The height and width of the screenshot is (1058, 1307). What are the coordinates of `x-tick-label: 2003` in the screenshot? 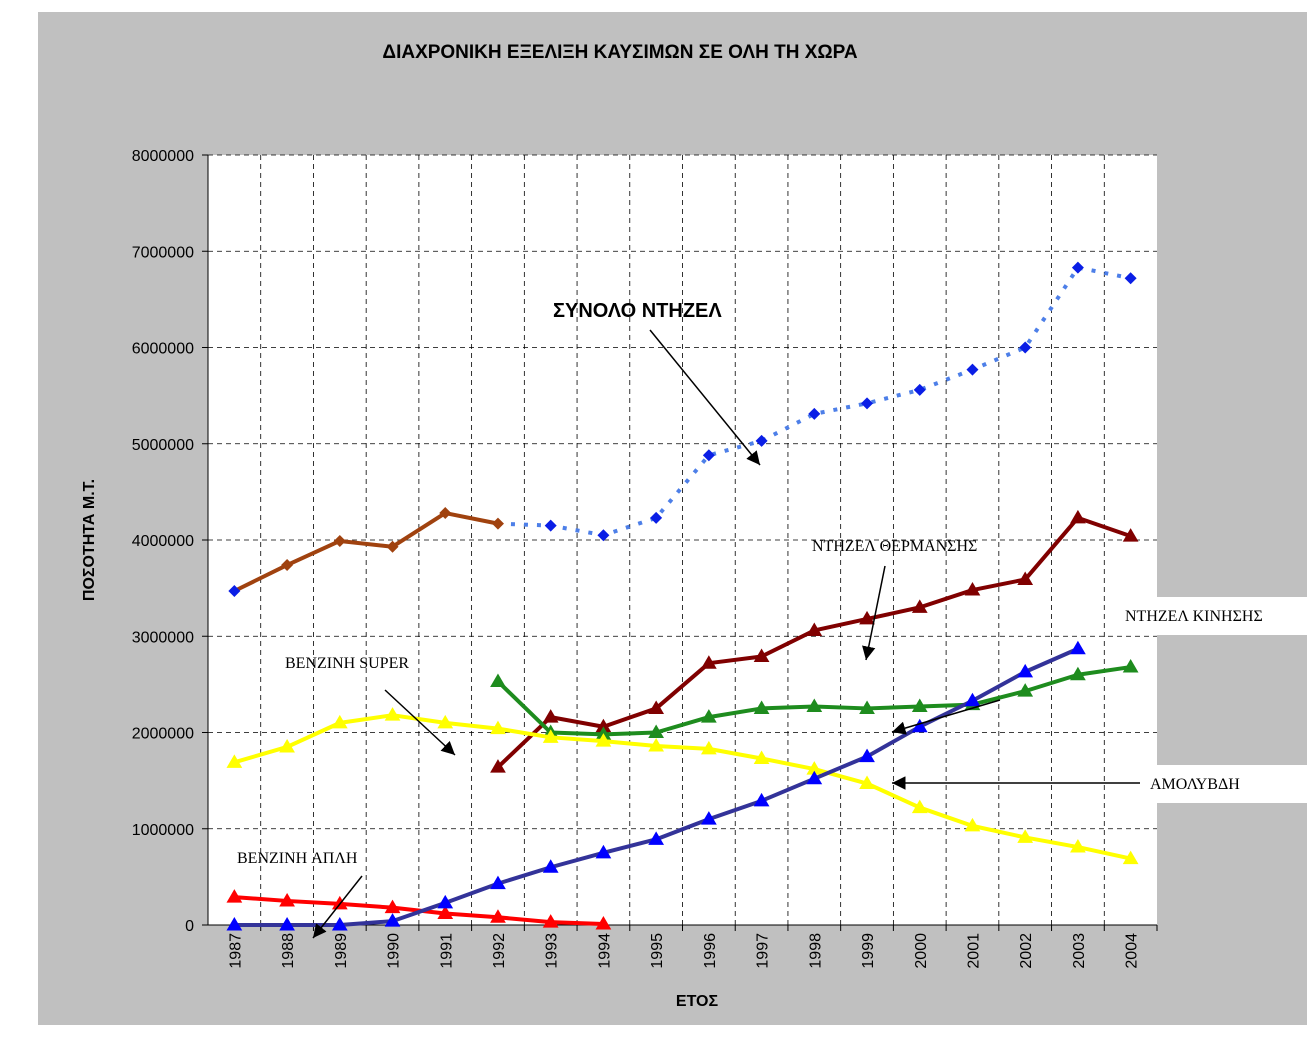 It's located at (1079, 951).